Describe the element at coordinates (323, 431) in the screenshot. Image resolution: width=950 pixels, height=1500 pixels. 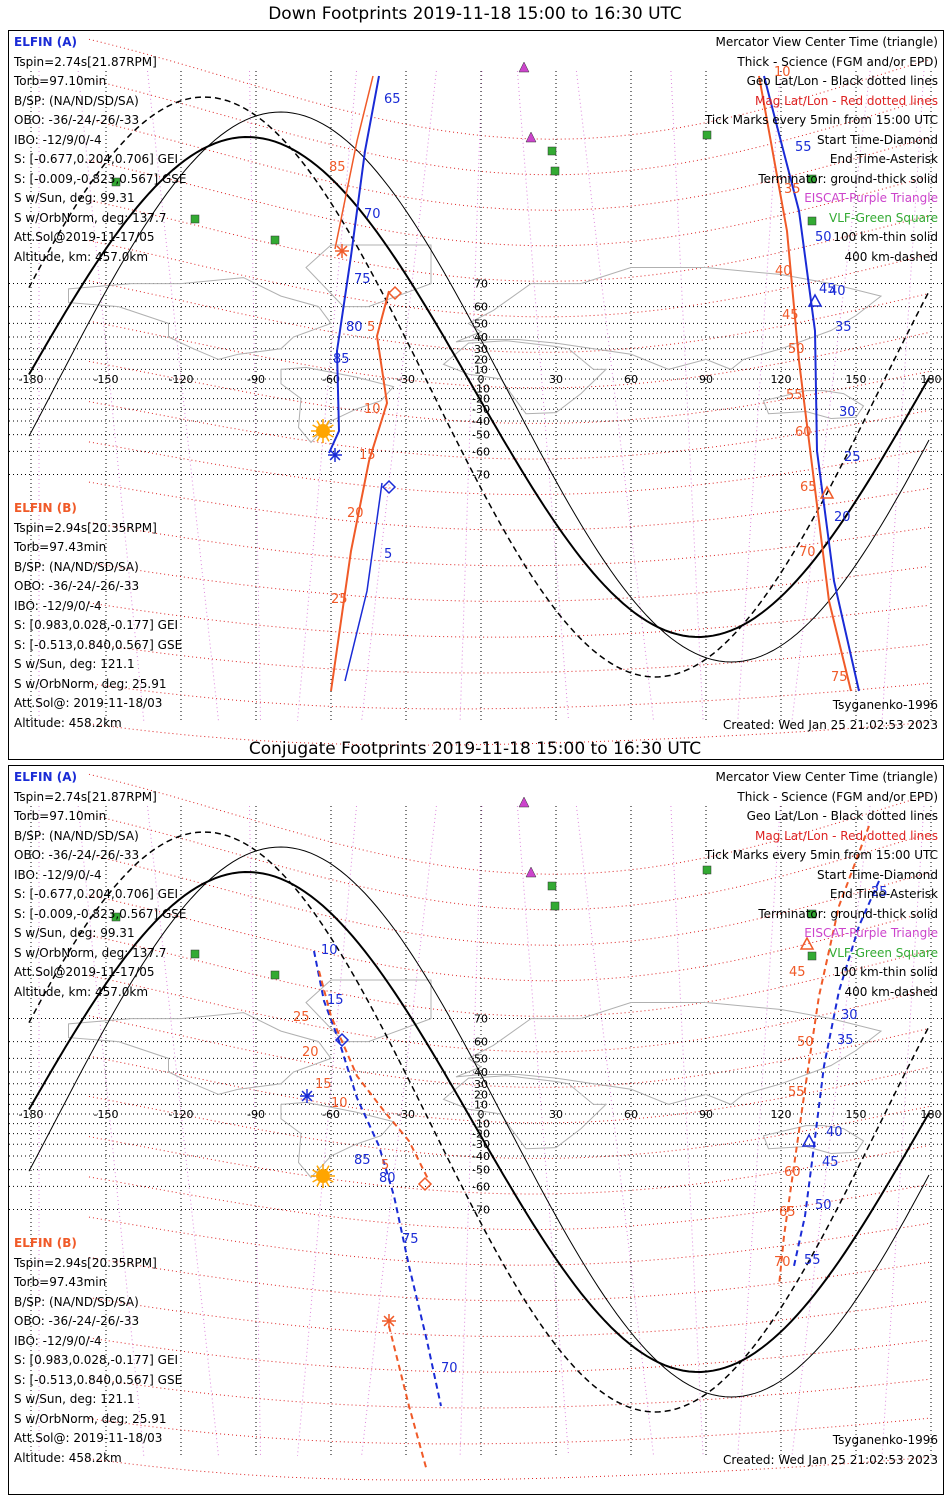
I see `sun-icon` at that location.